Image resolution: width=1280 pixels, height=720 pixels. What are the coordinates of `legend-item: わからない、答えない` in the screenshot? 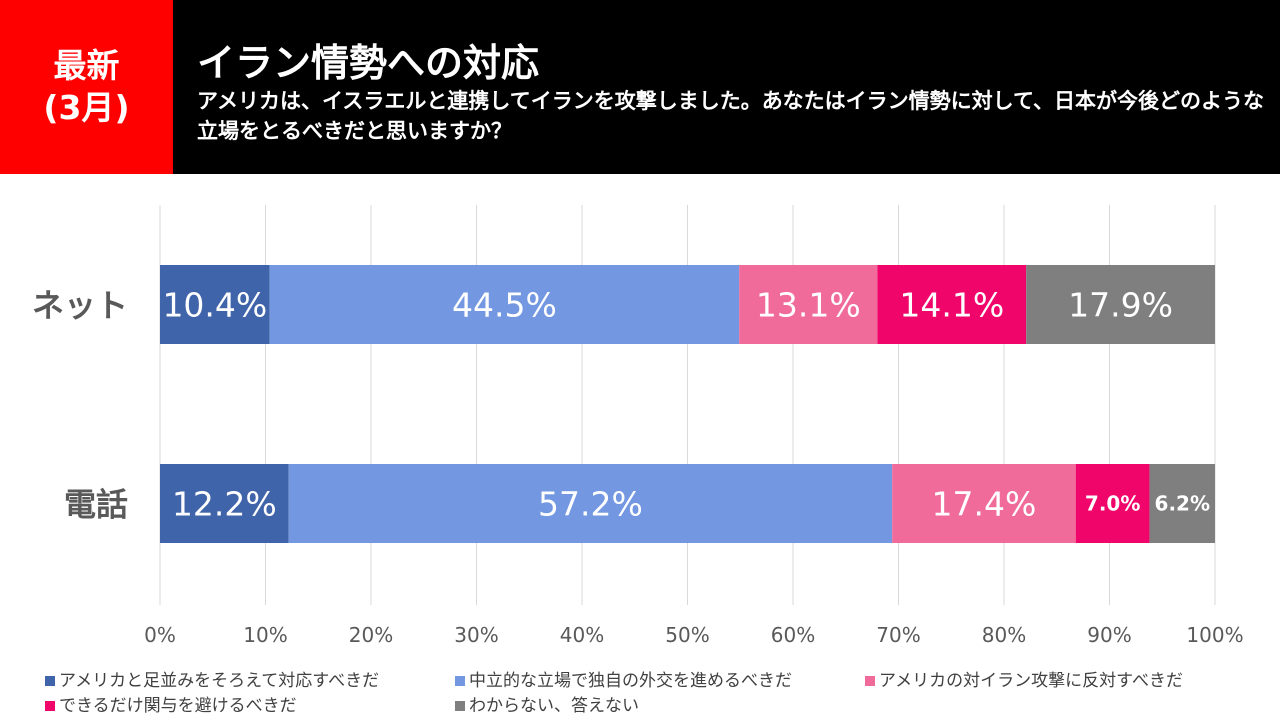 It's located at (547, 703).